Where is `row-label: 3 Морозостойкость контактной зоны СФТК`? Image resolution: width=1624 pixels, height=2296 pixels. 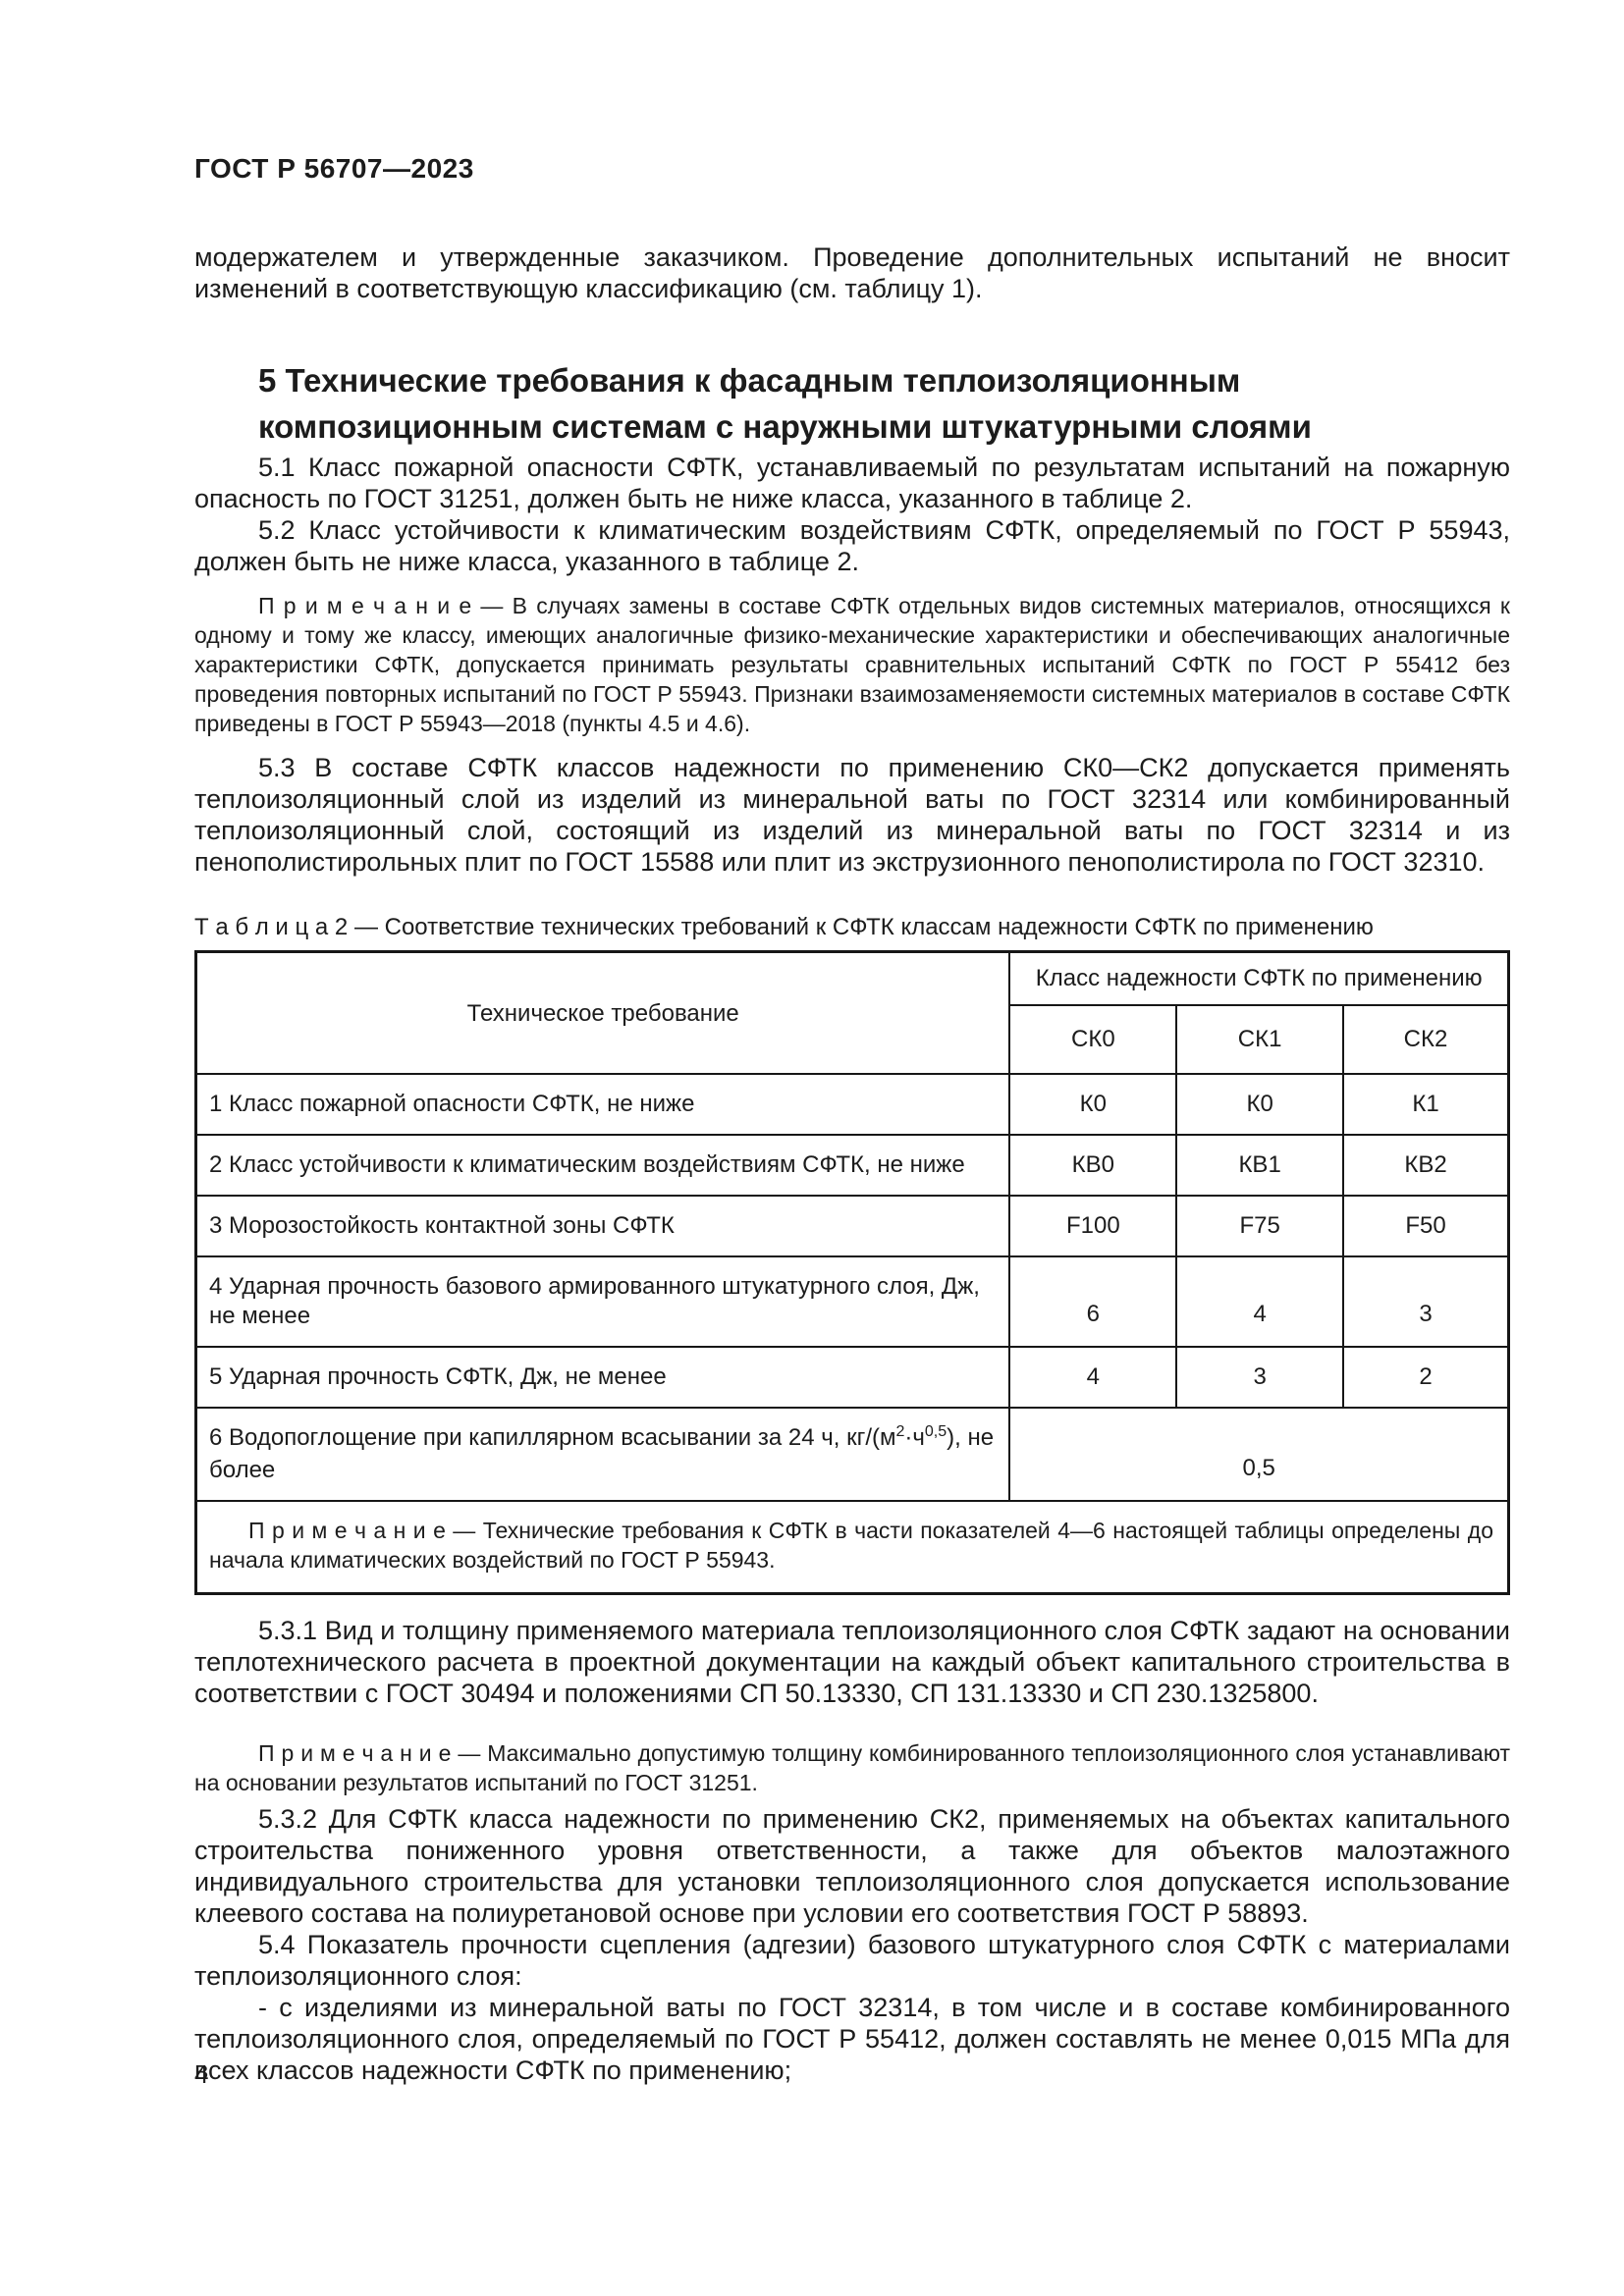 row-label: 3 Морозостойкость контактной зоны СФТК is located at coordinates (602, 1226).